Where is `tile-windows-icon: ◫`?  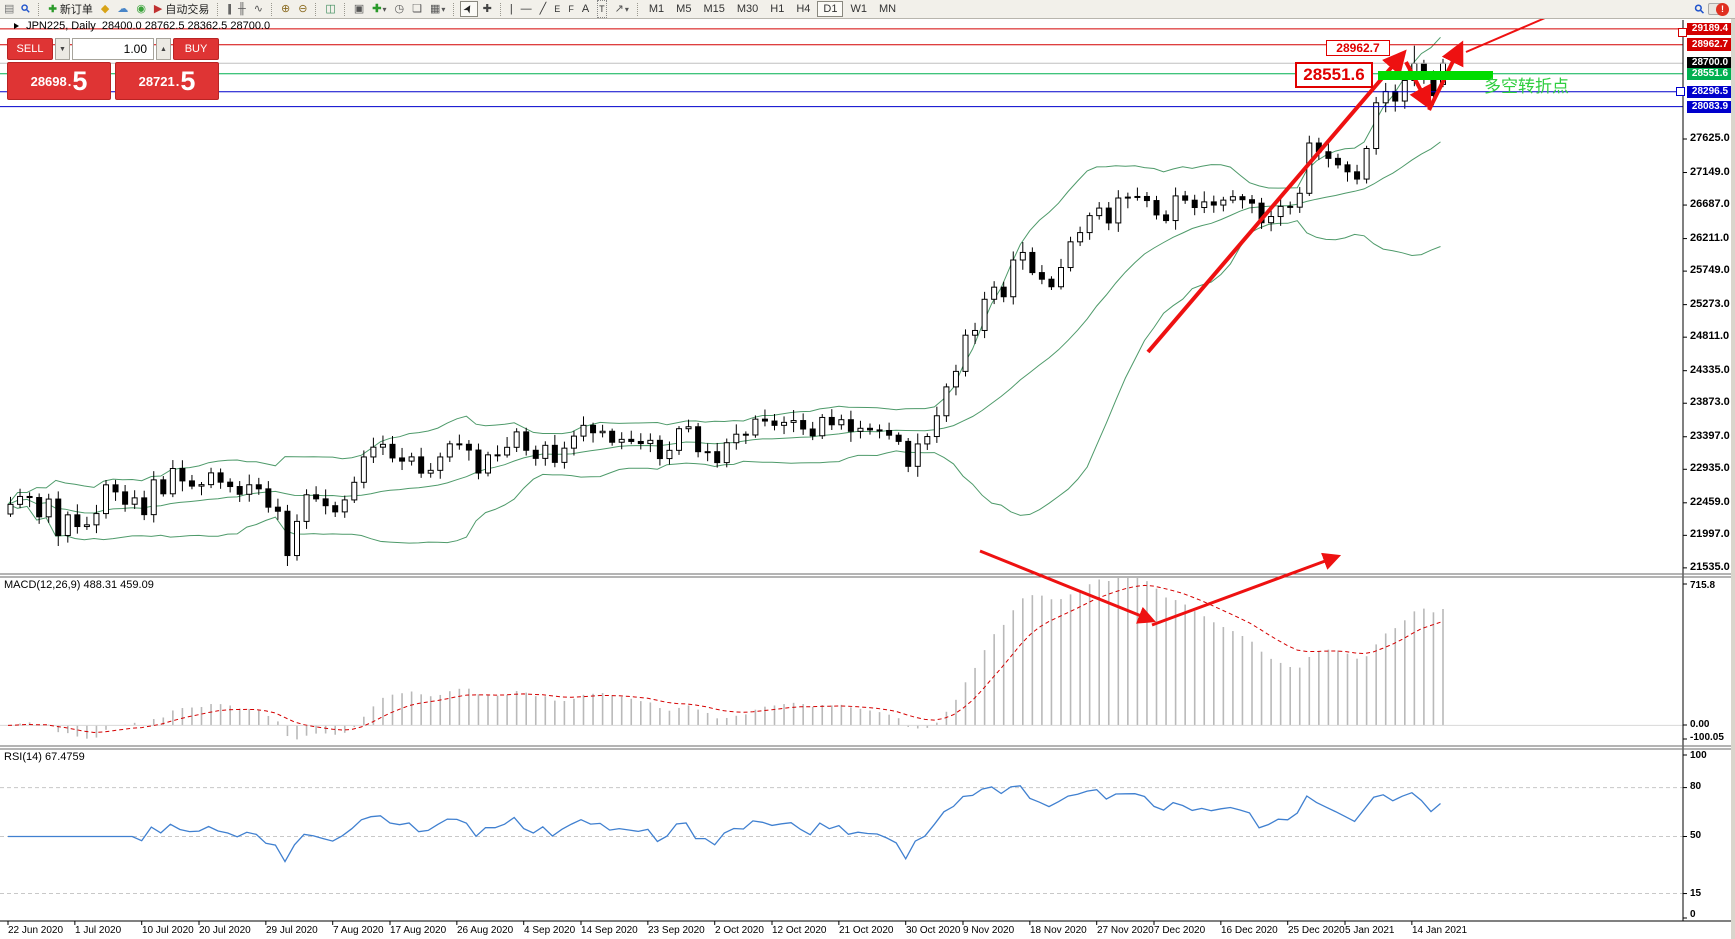 tile-windows-icon: ◫ is located at coordinates (330, 9).